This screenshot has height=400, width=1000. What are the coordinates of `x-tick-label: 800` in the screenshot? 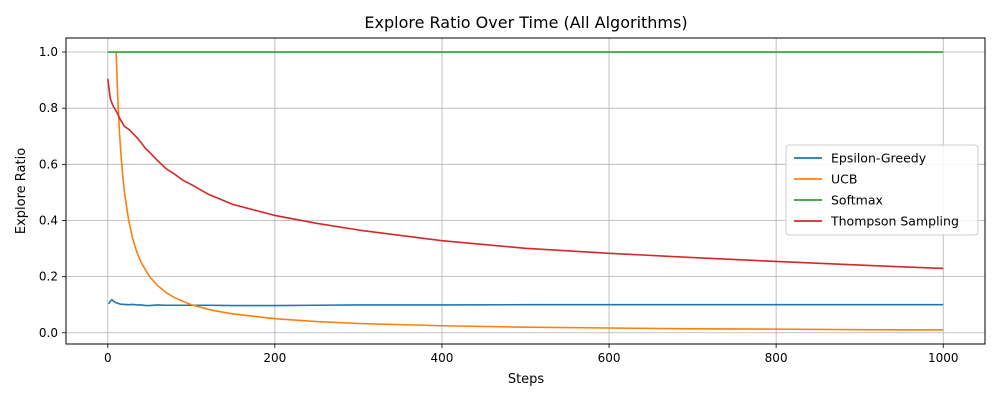 It's located at (776, 358).